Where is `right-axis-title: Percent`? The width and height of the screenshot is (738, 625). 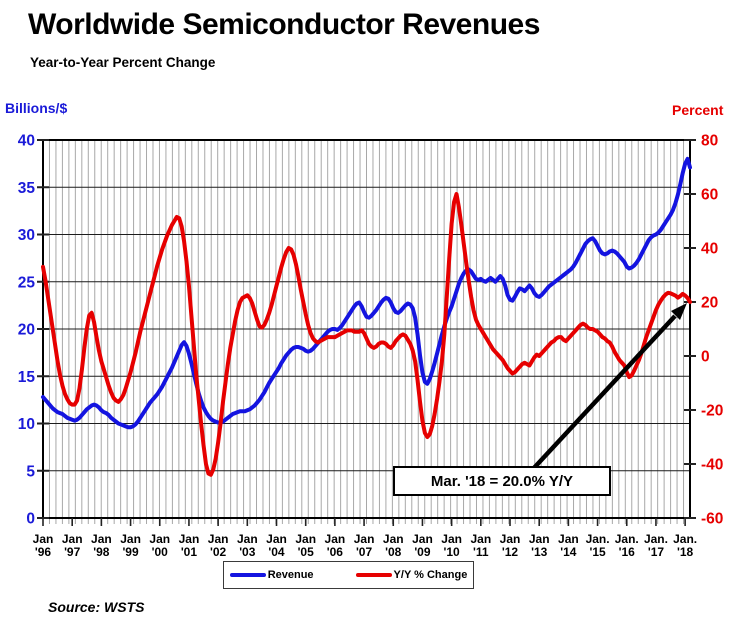 right-axis-title: Percent is located at coordinates (698, 110).